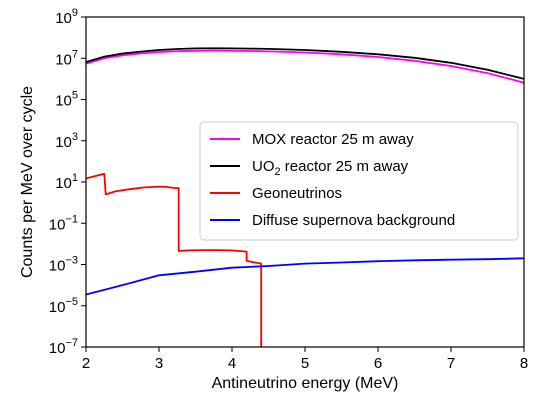 The width and height of the screenshot is (548, 416). I want to click on x-tick-label: 6, so click(378, 363).